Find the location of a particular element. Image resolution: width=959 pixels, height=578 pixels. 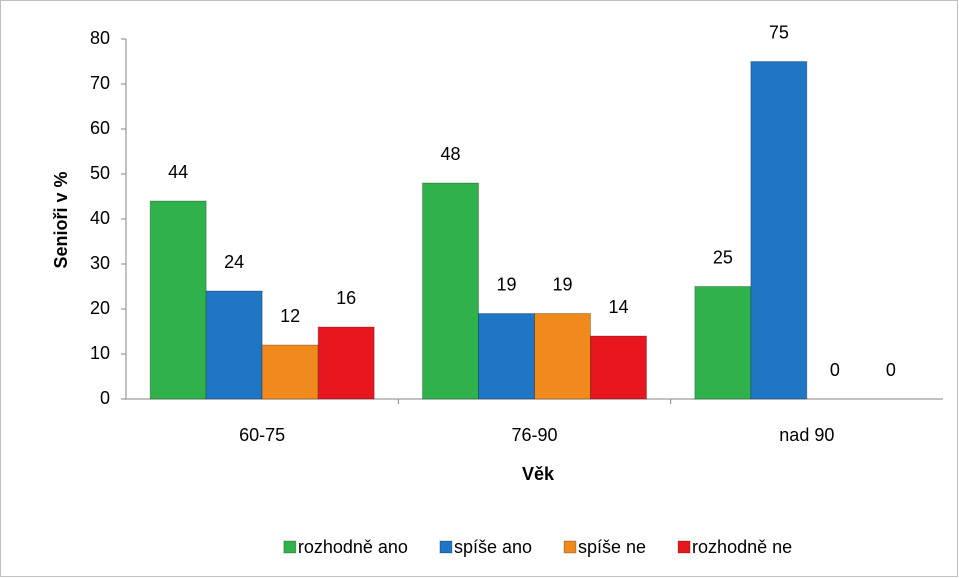

y-tick-label: 70 is located at coordinates (100, 83).